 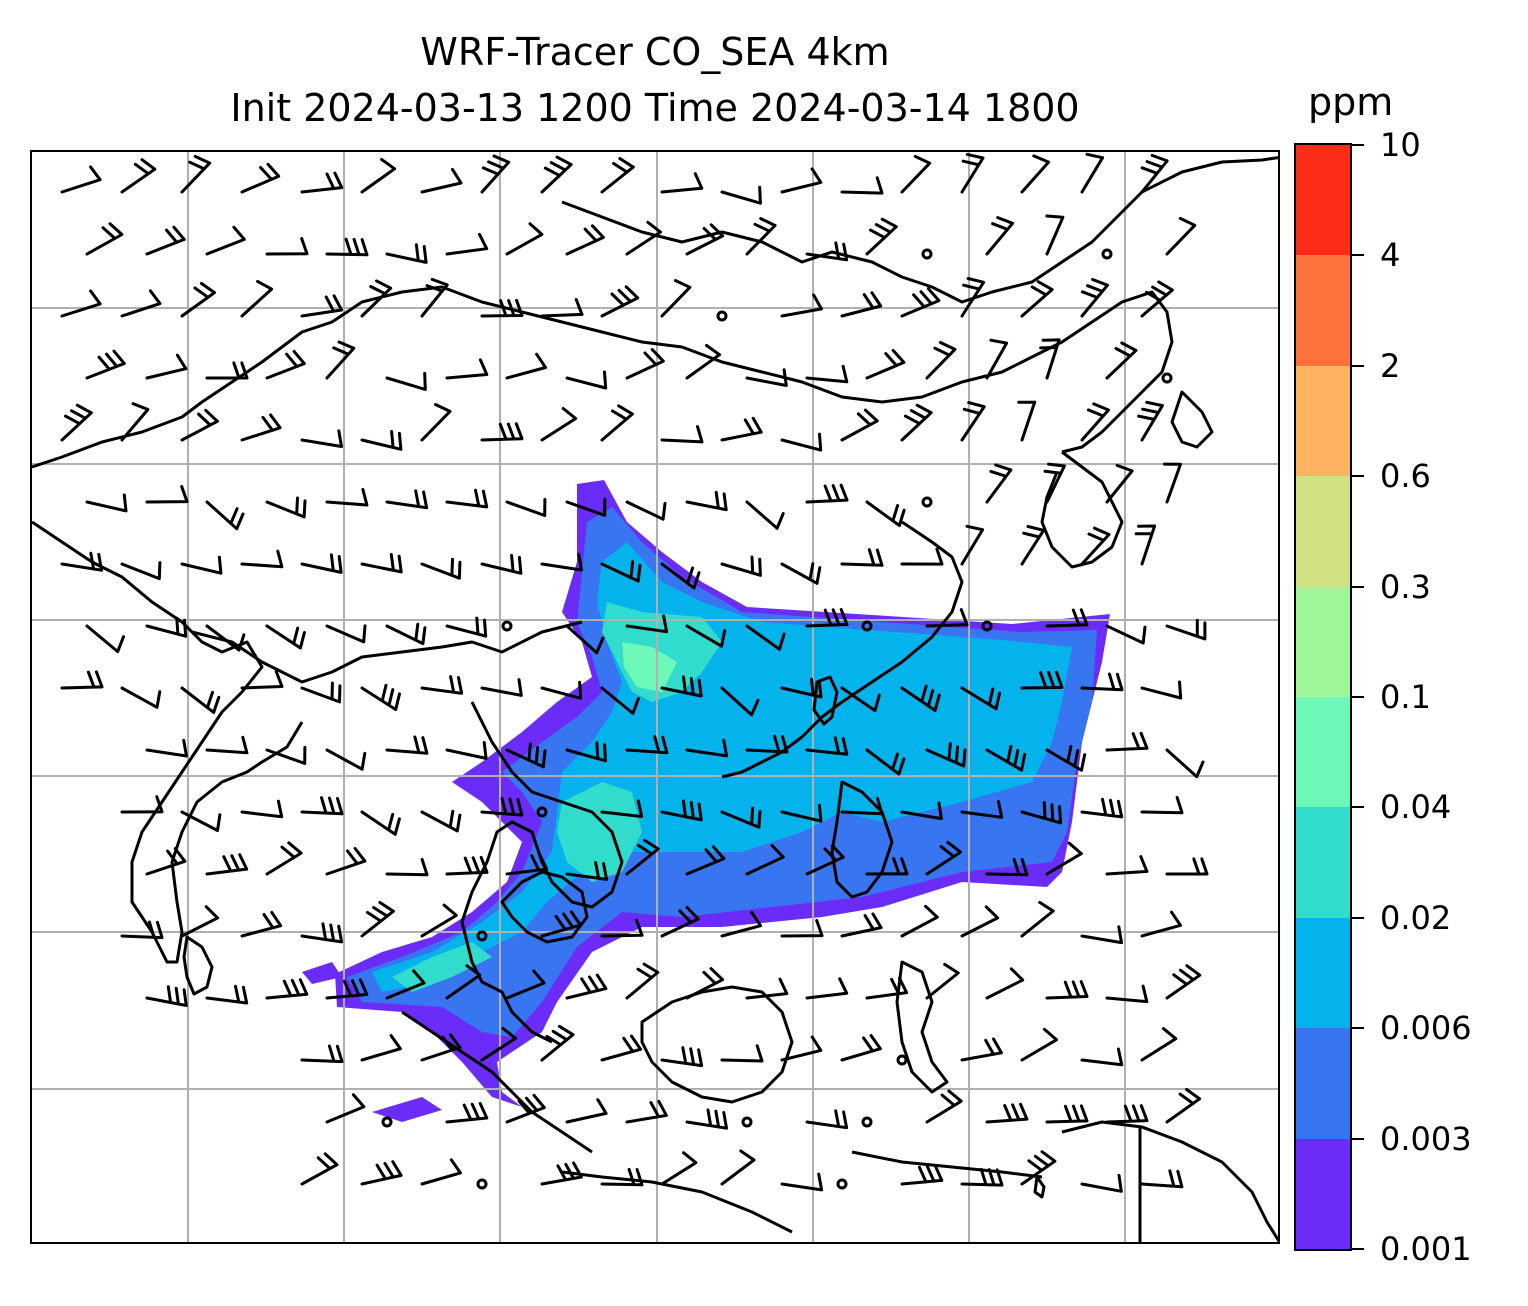 What do you see at coordinates (1039, 1187) in the screenshot?
I see `coastline-timor` at bounding box center [1039, 1187].